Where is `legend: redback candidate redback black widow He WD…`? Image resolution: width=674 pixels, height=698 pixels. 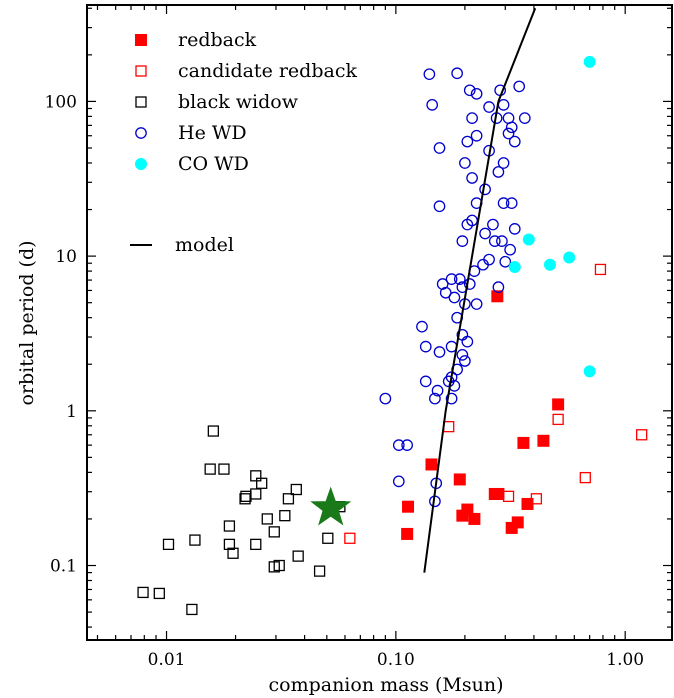 legend: redback candidate redback black widow He WD… is located at coordinates (243, 142).